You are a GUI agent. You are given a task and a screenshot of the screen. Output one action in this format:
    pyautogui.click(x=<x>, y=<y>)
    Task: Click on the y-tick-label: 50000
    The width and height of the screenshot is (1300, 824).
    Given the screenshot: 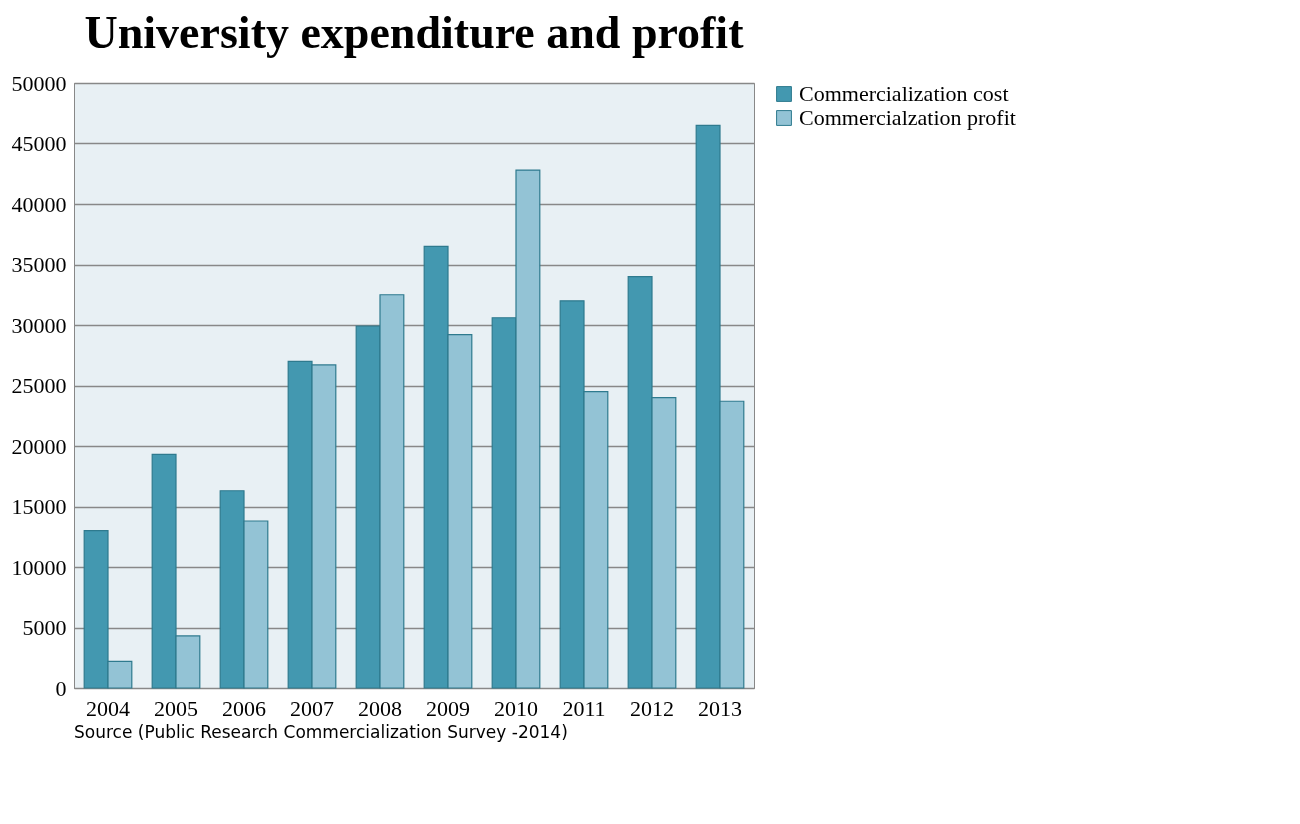 What is the action you would take?
    pyautogui.click(x=39, y=83)
    